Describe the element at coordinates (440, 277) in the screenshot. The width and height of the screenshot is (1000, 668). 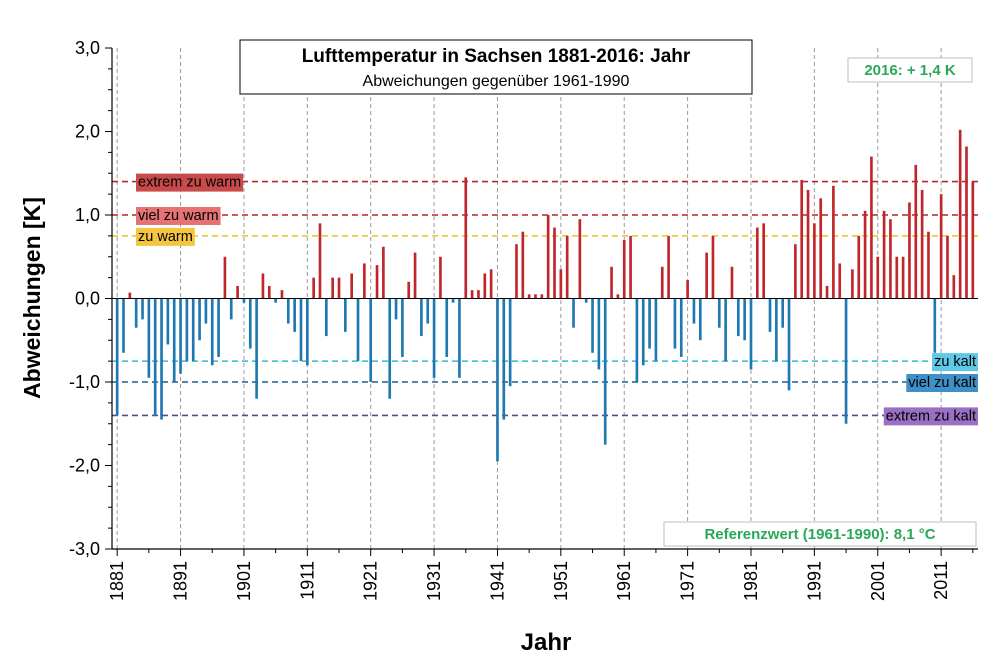
I see `bar-1932` at that location.